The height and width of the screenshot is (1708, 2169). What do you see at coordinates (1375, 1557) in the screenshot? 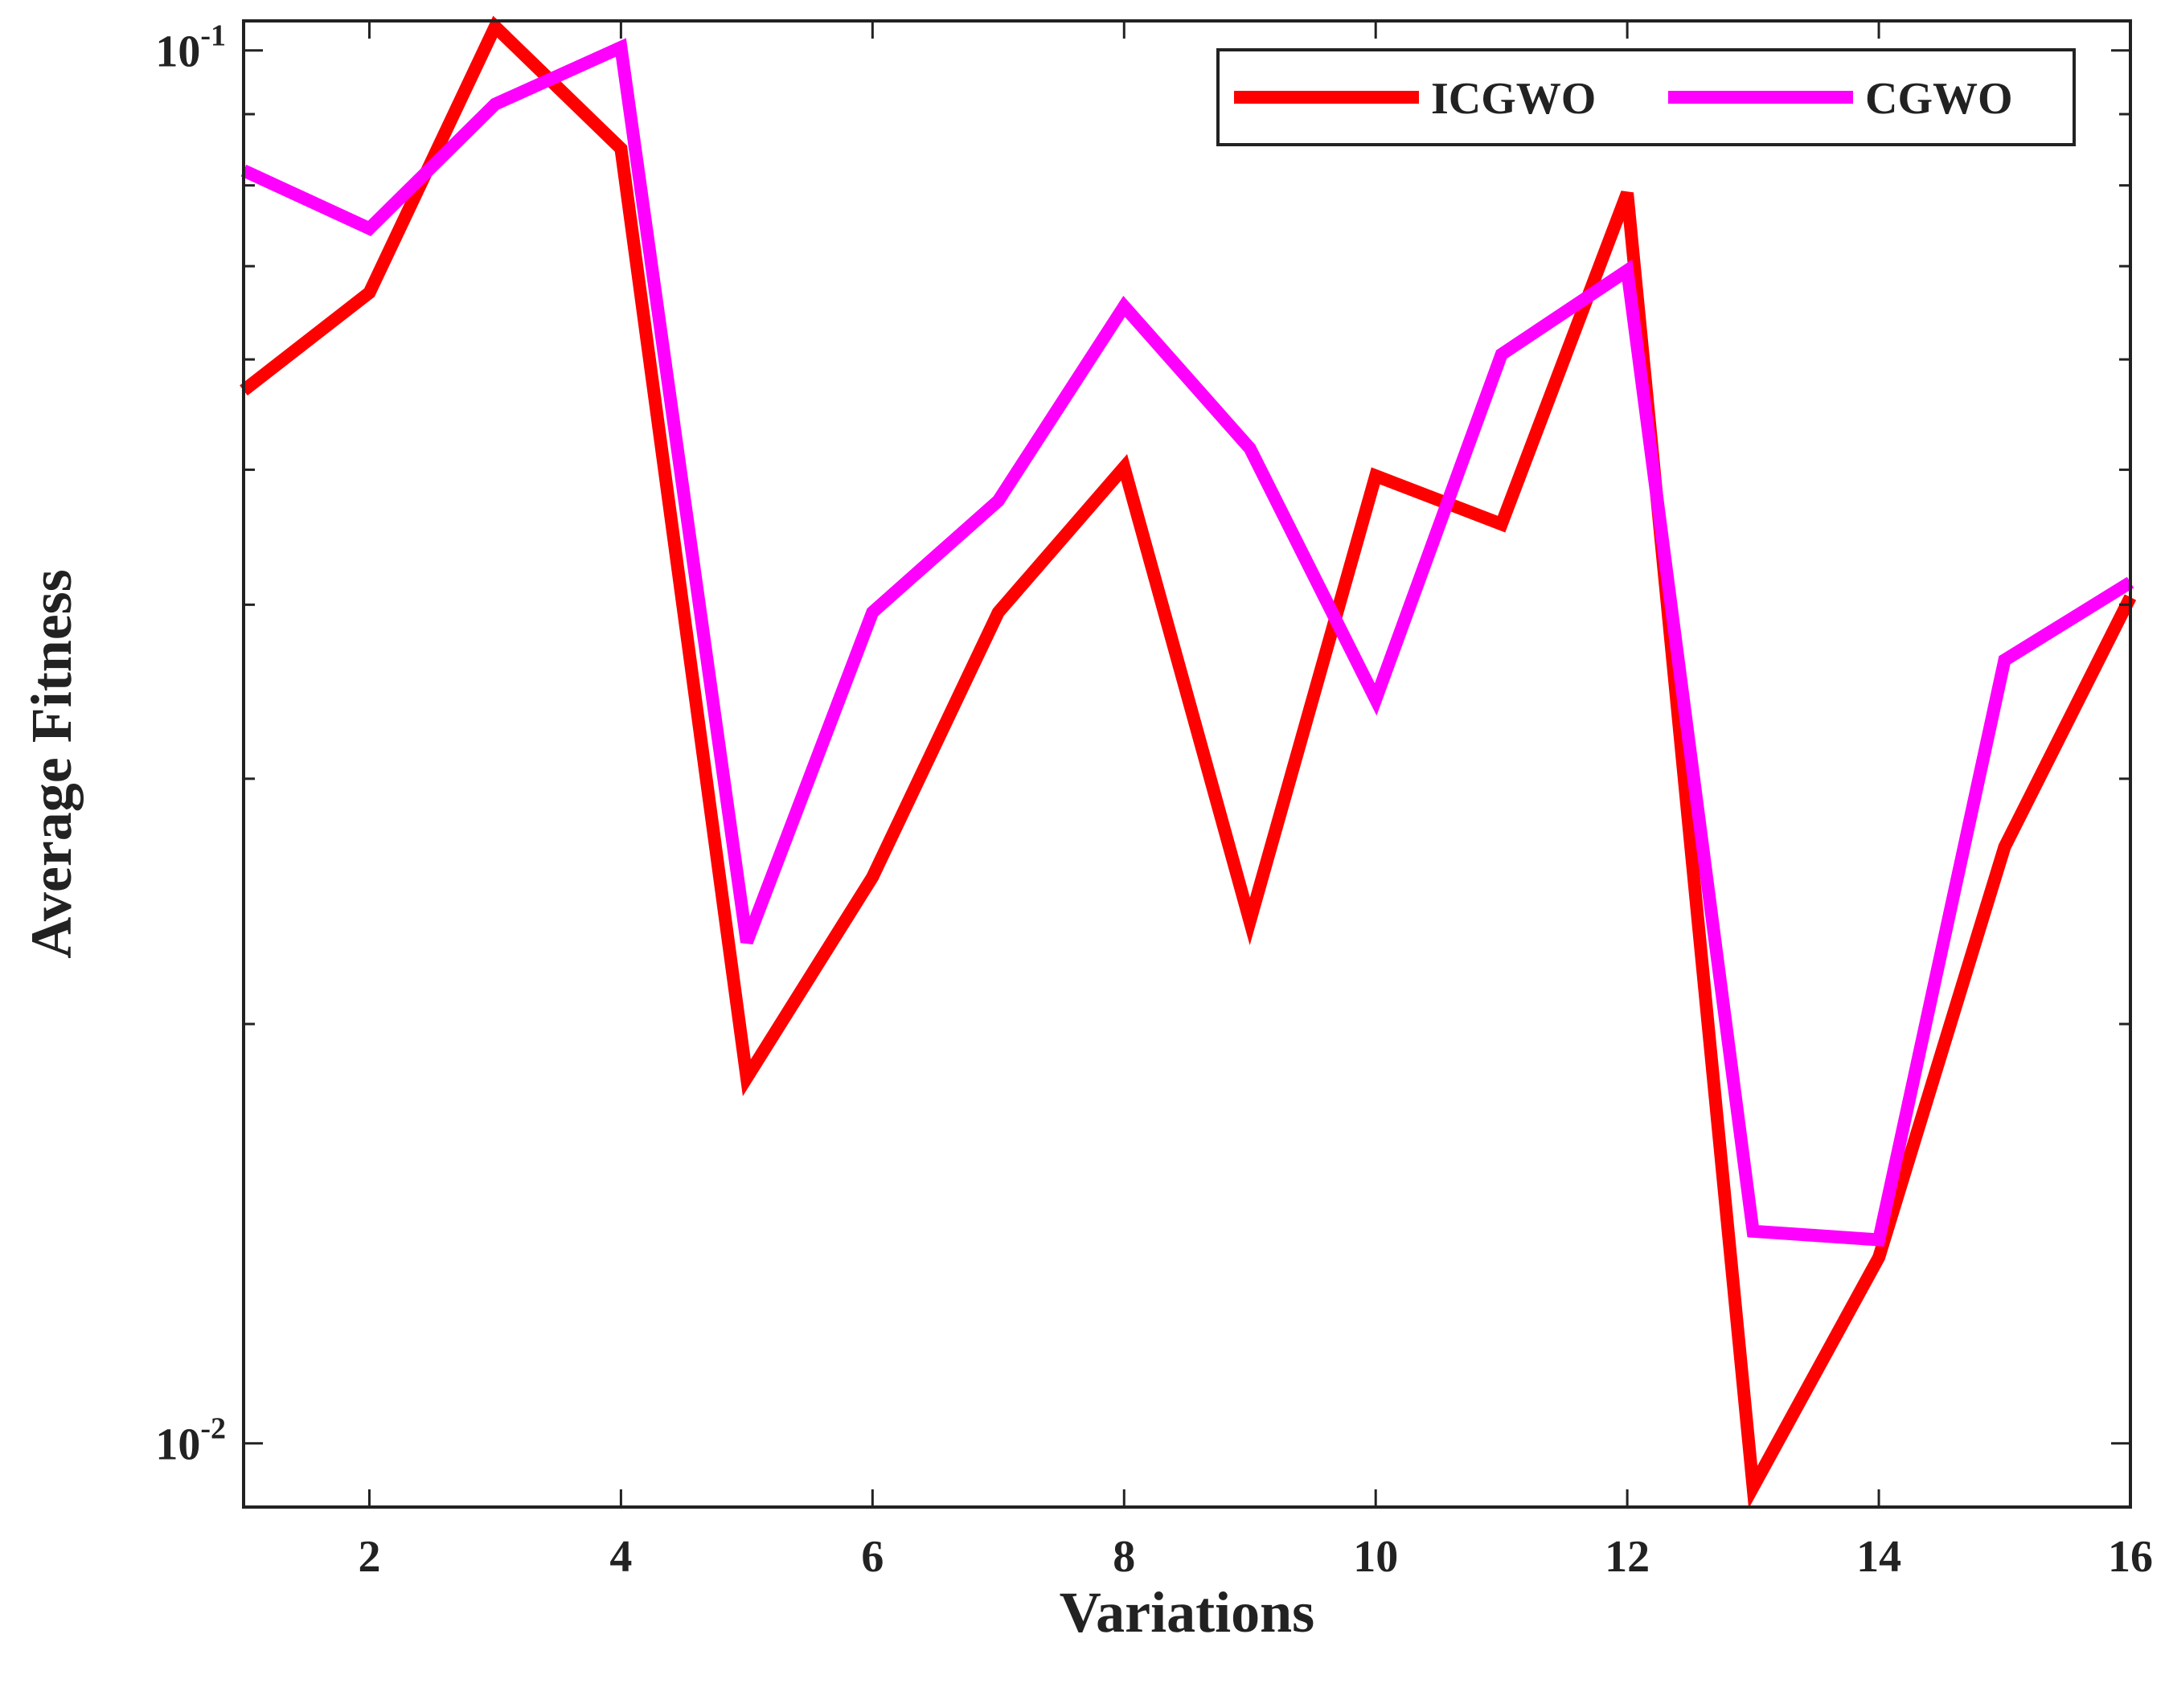
I see `x-tick-label: 10` at bounding box center [1375, 1557].